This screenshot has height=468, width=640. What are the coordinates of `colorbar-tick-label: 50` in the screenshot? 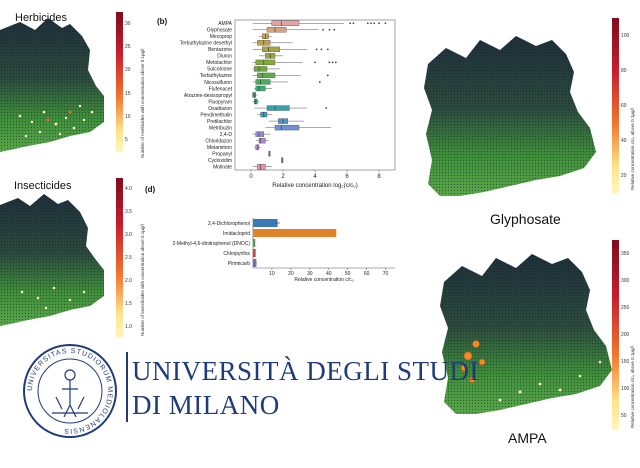 It's located at (624, 416).